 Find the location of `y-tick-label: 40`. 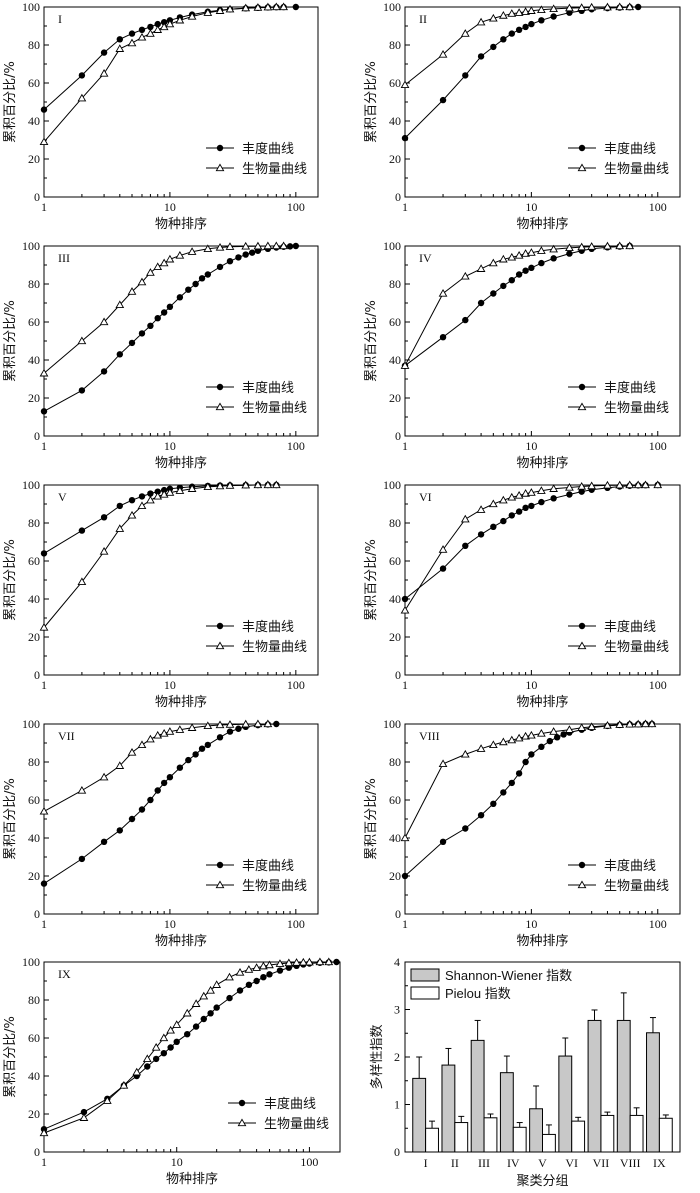

y-tick-label: 40 is located at coordinates (34, 1076).